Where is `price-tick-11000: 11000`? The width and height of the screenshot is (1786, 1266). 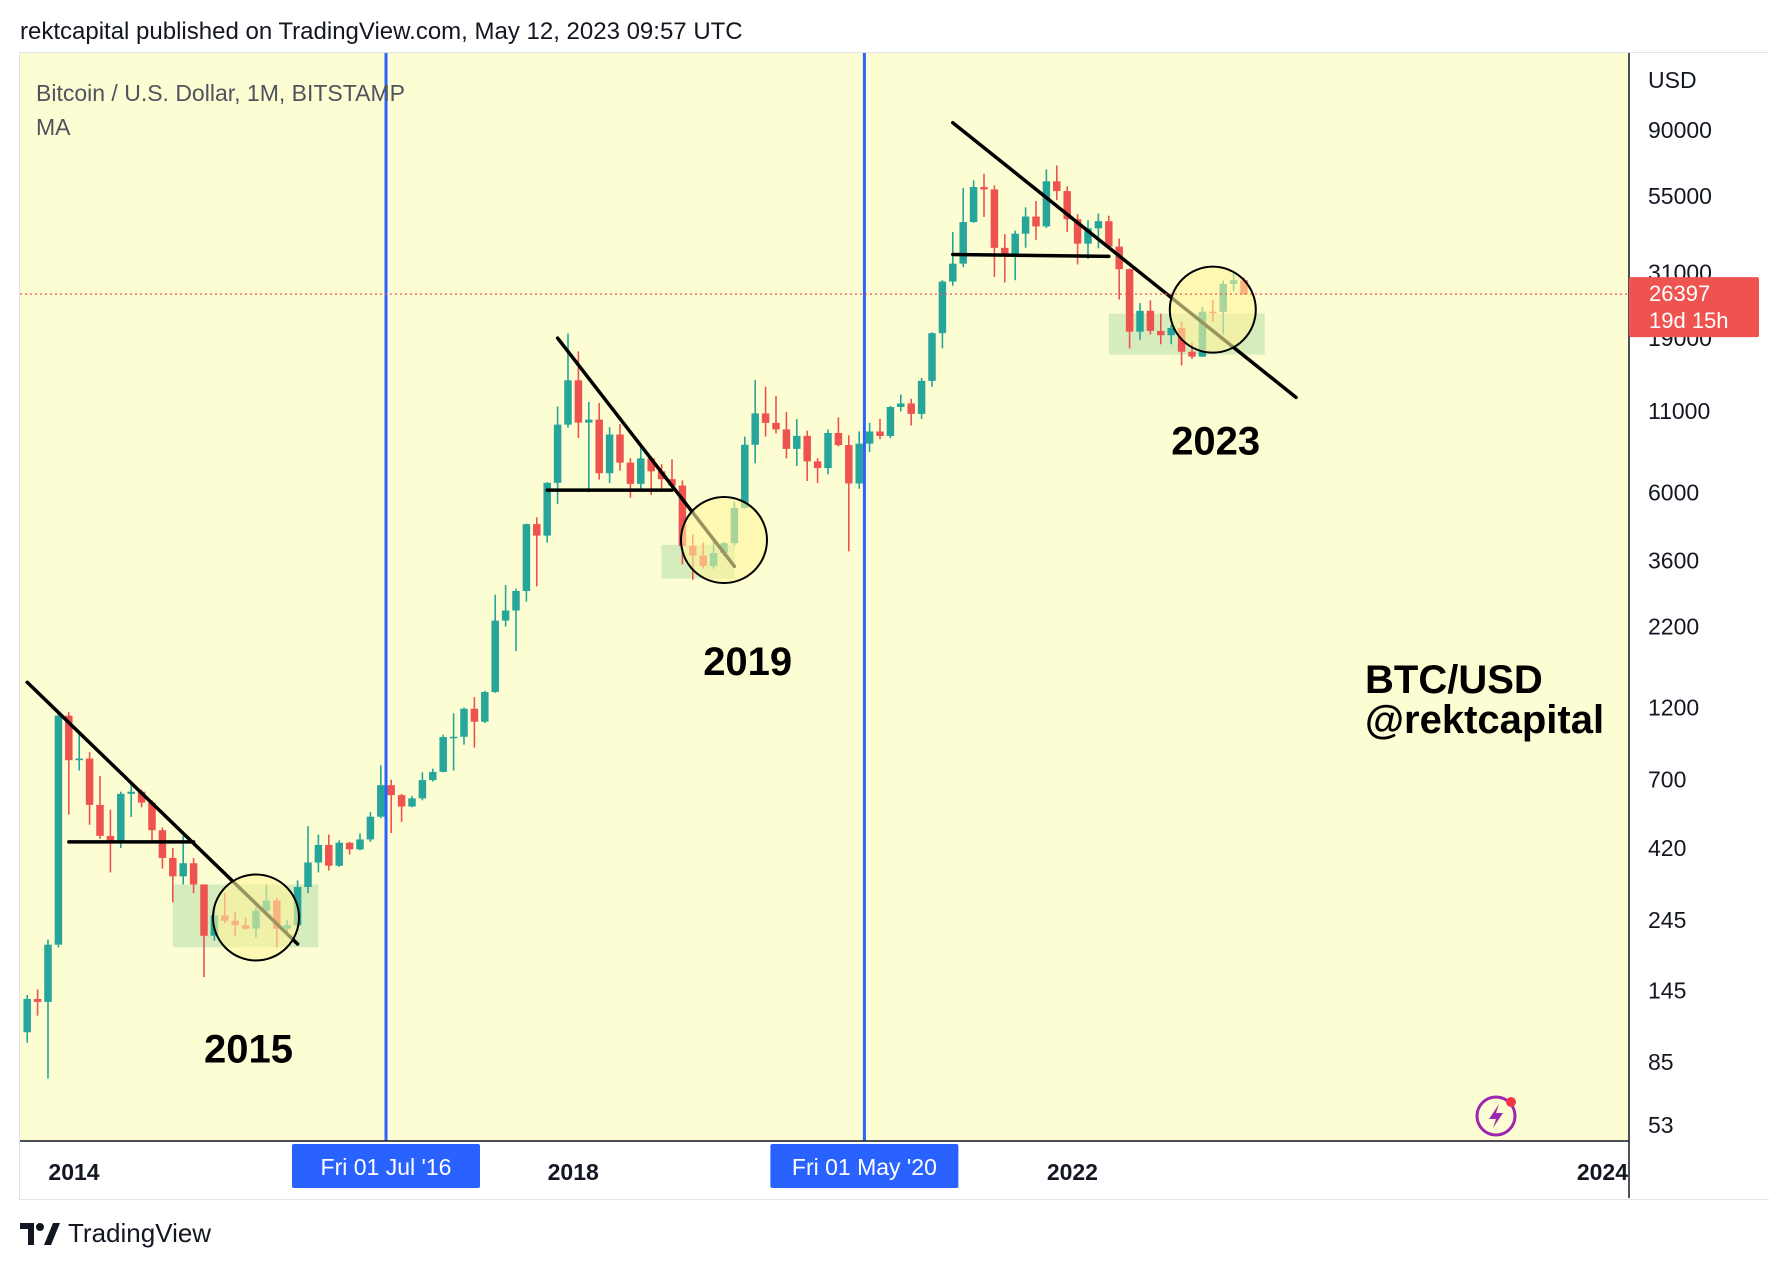
price-tick-11000: 11000 is located at coordinates (1679, 411).